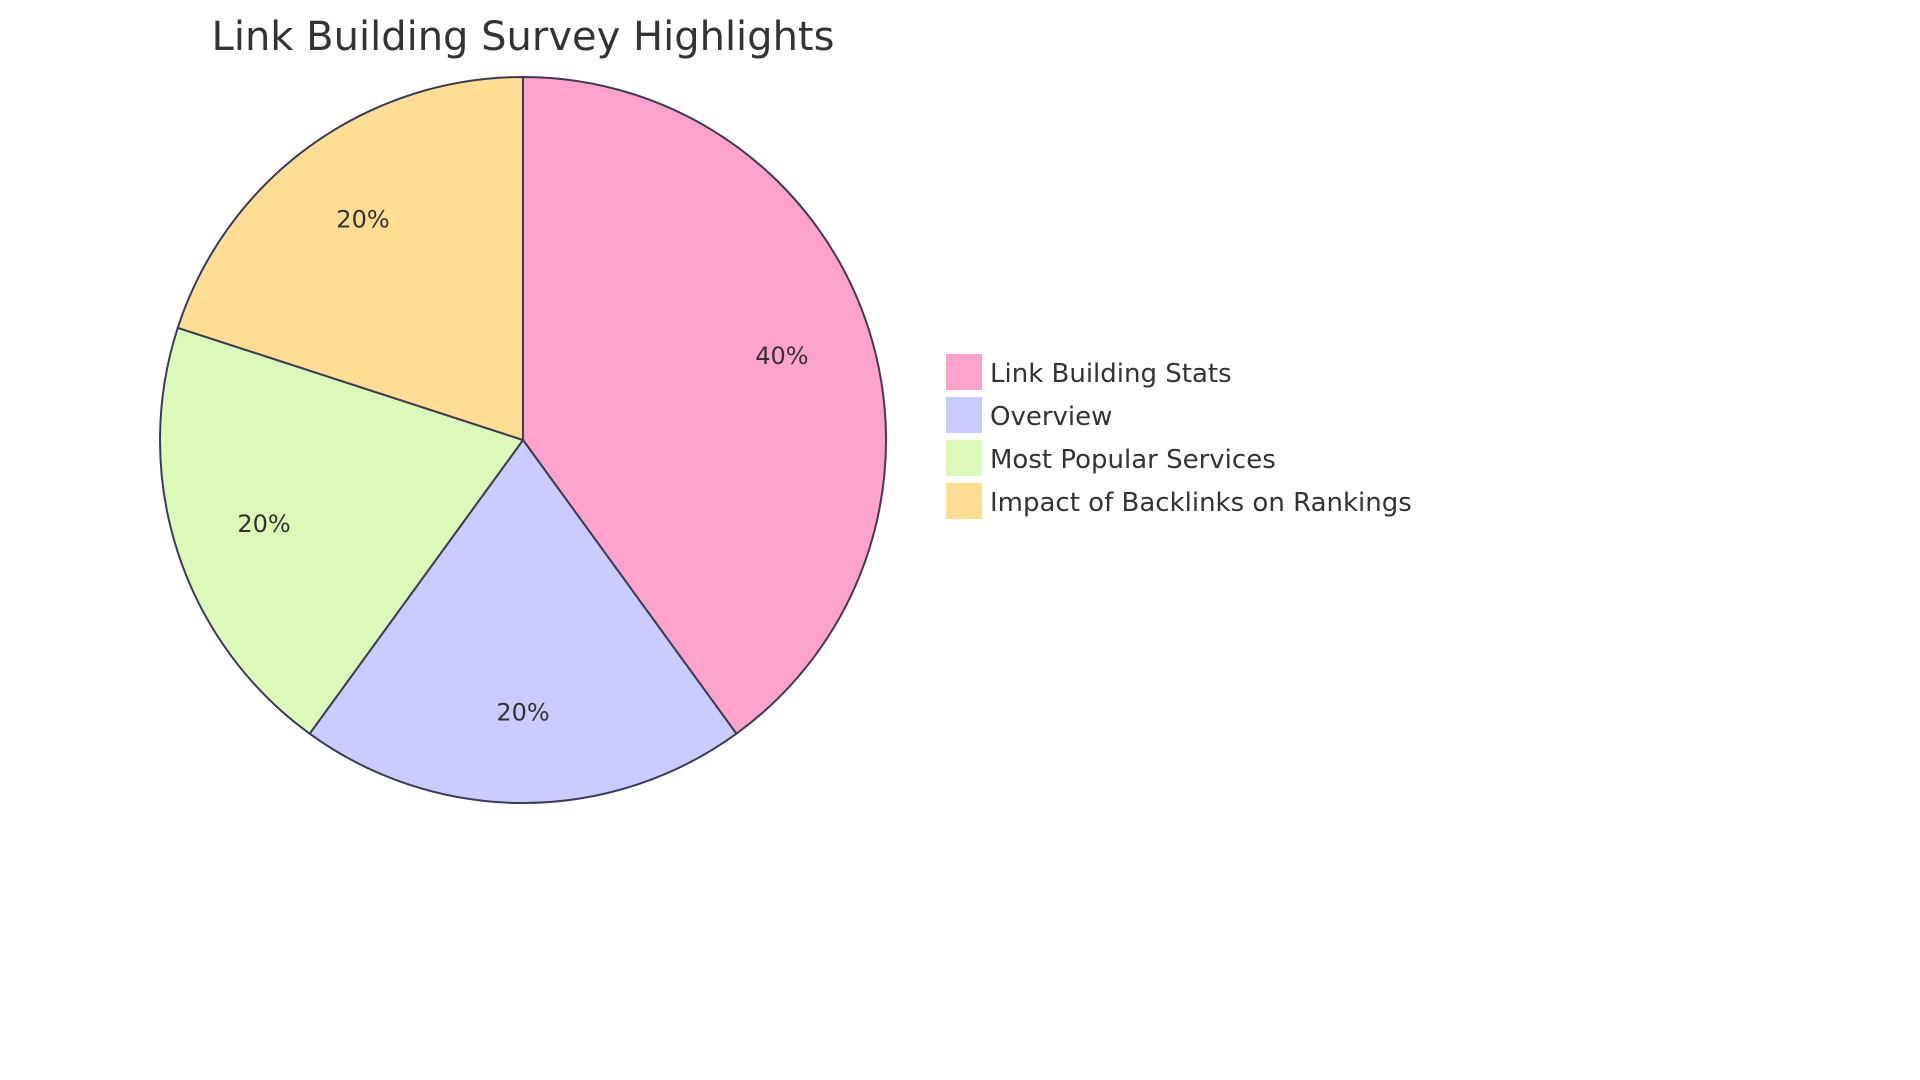 This screenshot has height=1080, width=1920. What do you see at coordinates (1133, 460) in the screenshot?
I see `legend-label: Most Popular Services` at bounding box center [1133, 460].